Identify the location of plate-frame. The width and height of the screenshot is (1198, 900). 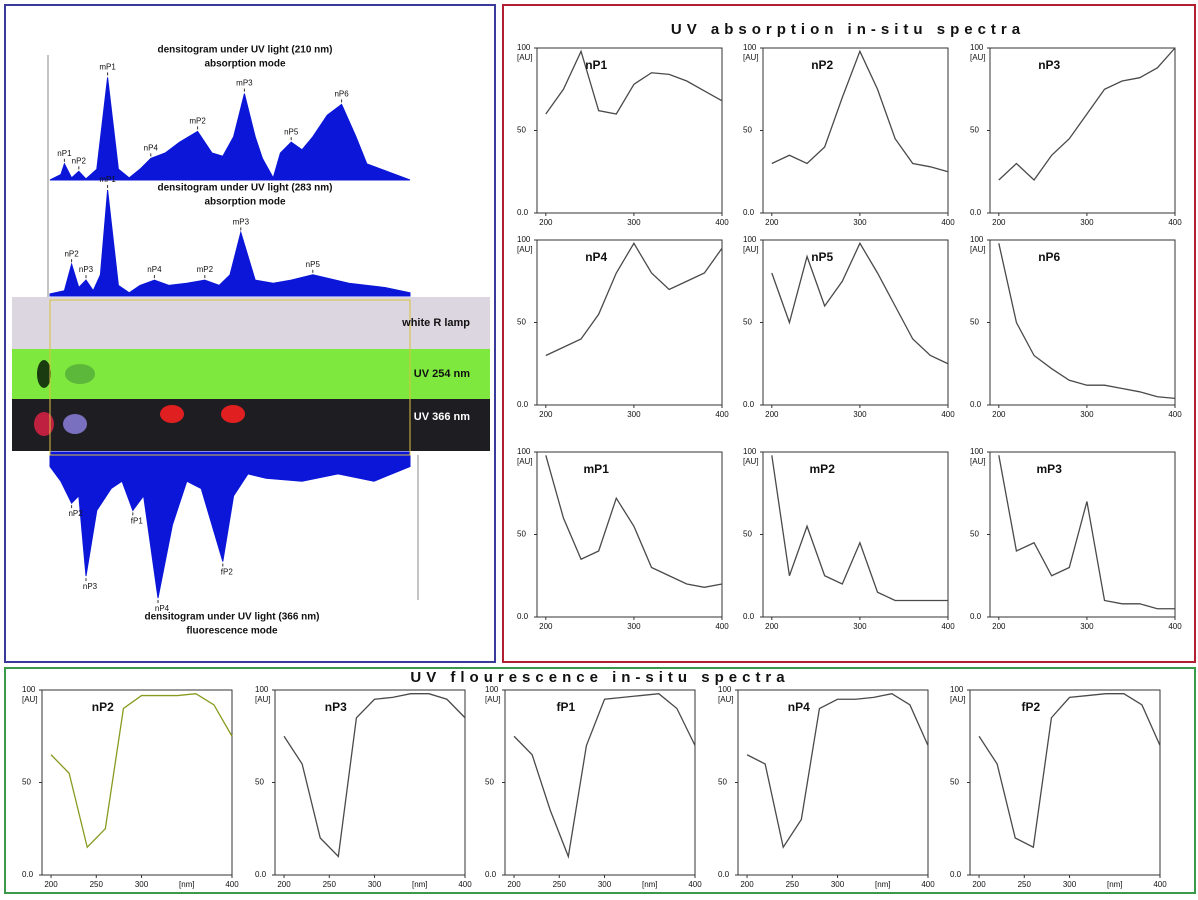
(230, 377).